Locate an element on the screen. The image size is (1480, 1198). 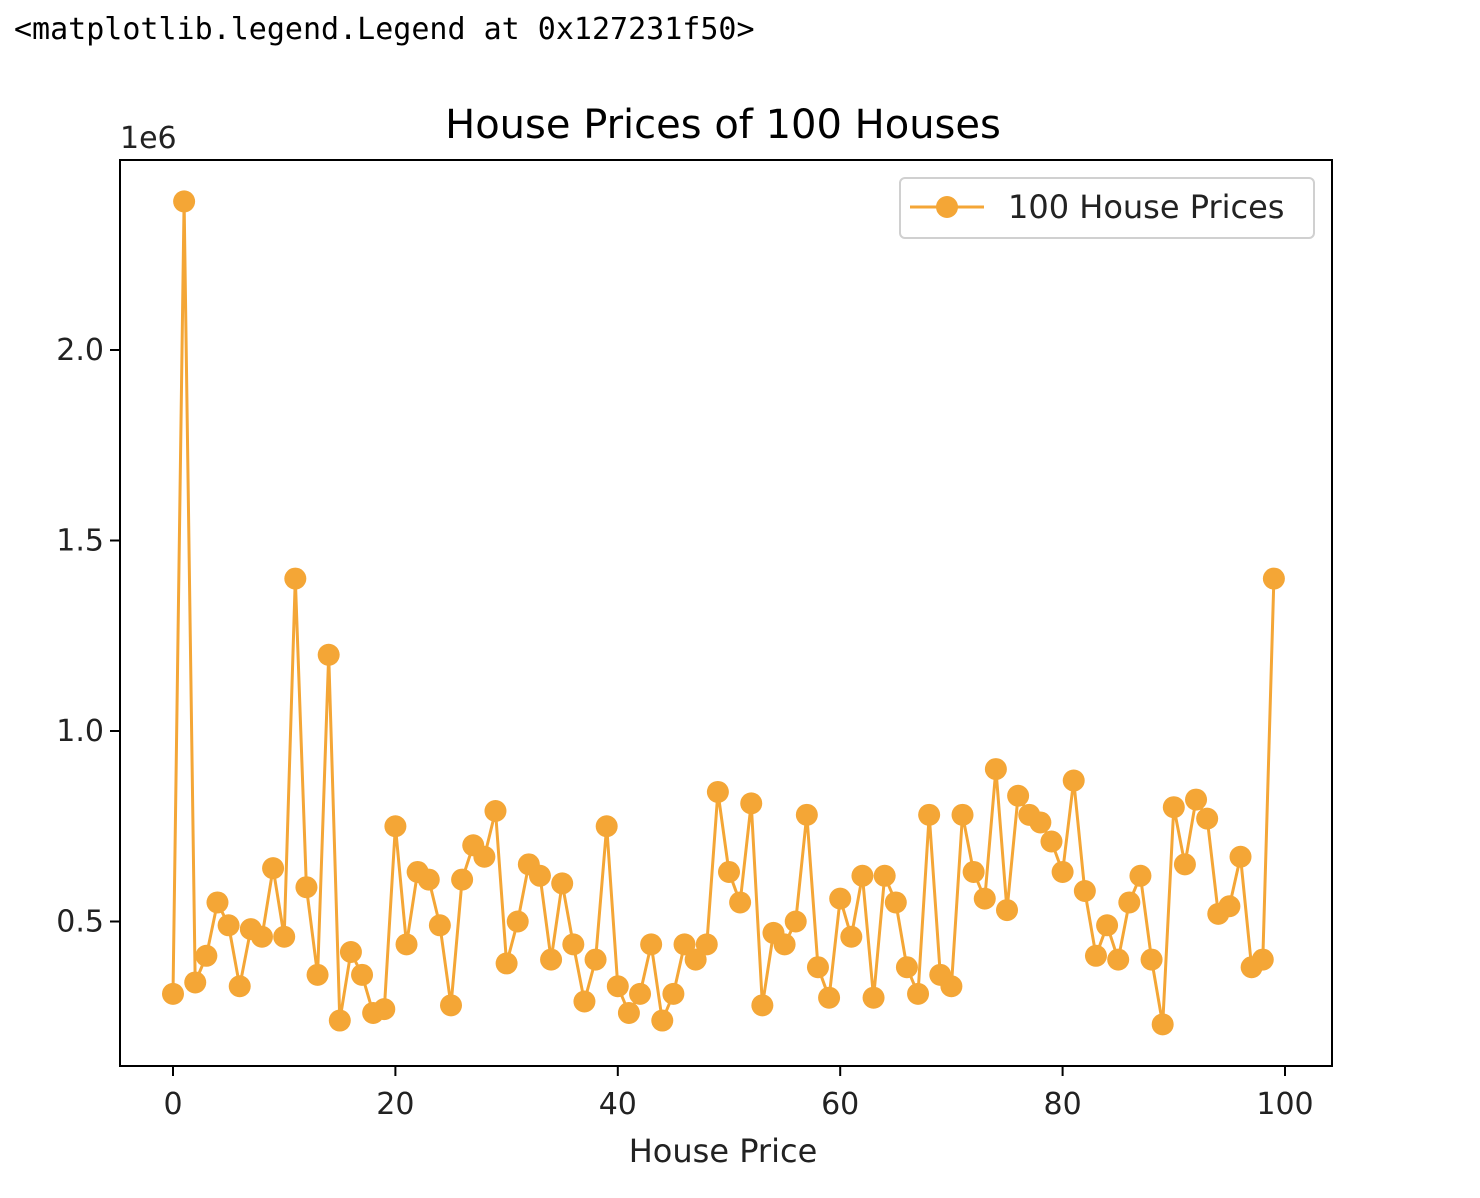
legend-box is located at coordinates (1107, 208).